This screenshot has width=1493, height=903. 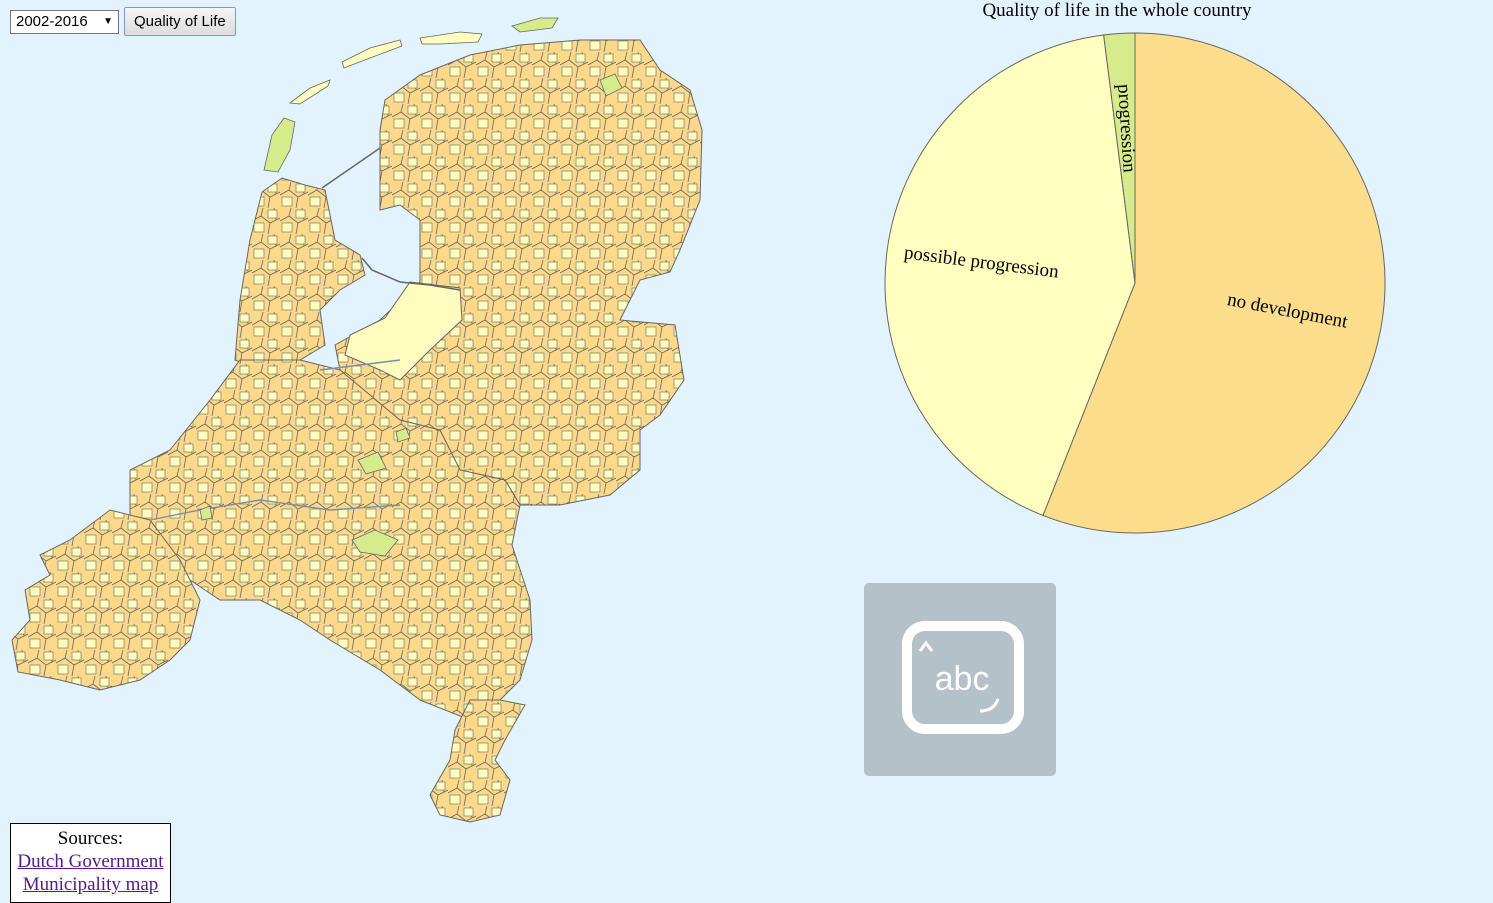 I want to click on chart-title: Quality of life in the whole country, so click(x=1117, y=10).